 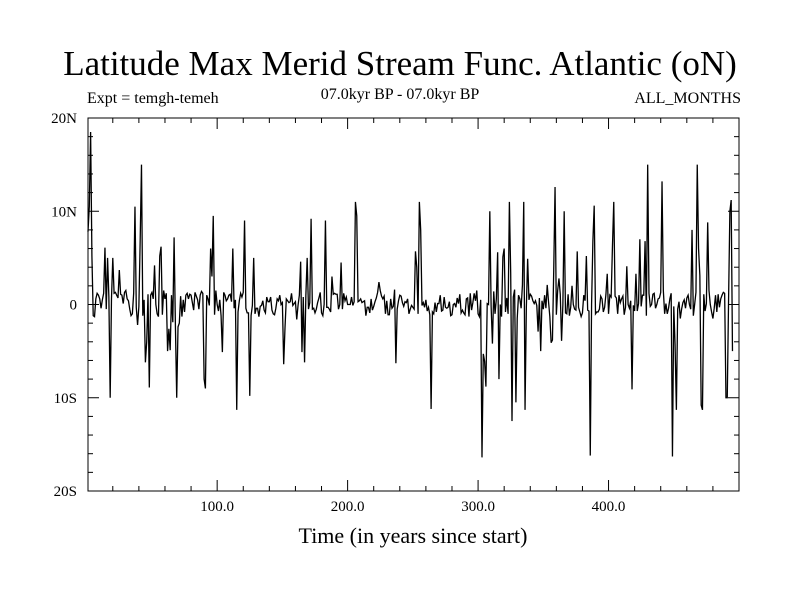 I want to click on y-tick-label: 20S, so click(x=65, y=492).